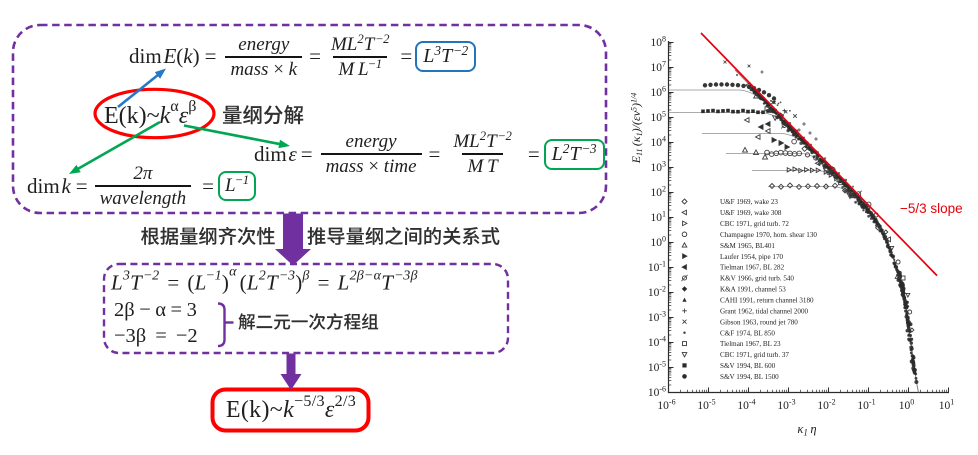 This screenshot has width=978, height=455. Describe the element at coordinates (636, 129) in the screenshot. I see `svg-text: E11 (κ1)/(εν5)1/4` at that location.